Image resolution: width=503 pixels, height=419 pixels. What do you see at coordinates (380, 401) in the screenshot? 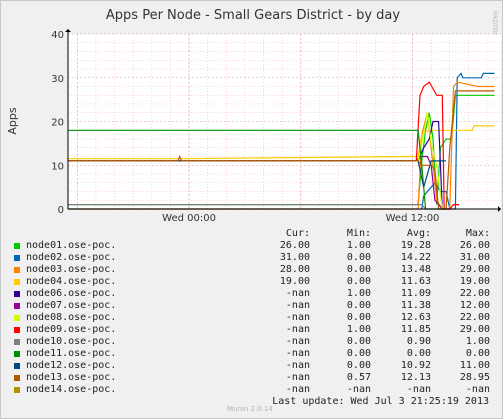
I see `last-update: Last update: Wed Jul 3 21:25:19 2013` at bounding box center [380, 401].